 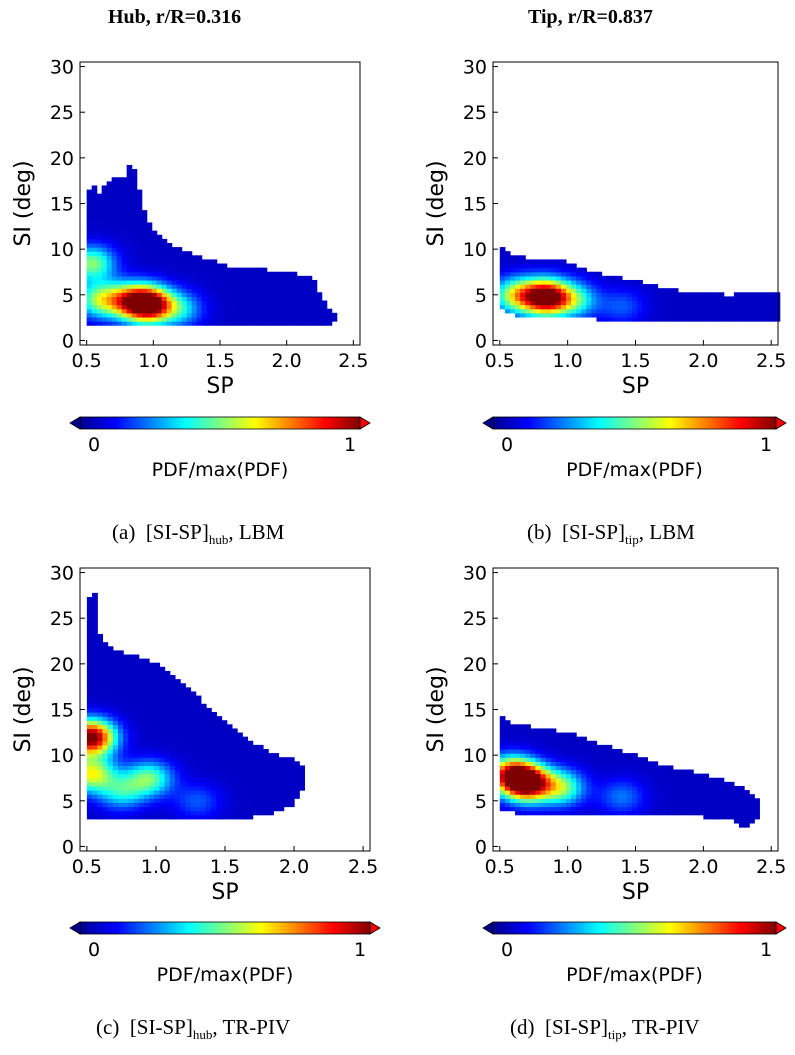 I want to click on y-axis-label: SI (deg), so click(x=436, y=709).